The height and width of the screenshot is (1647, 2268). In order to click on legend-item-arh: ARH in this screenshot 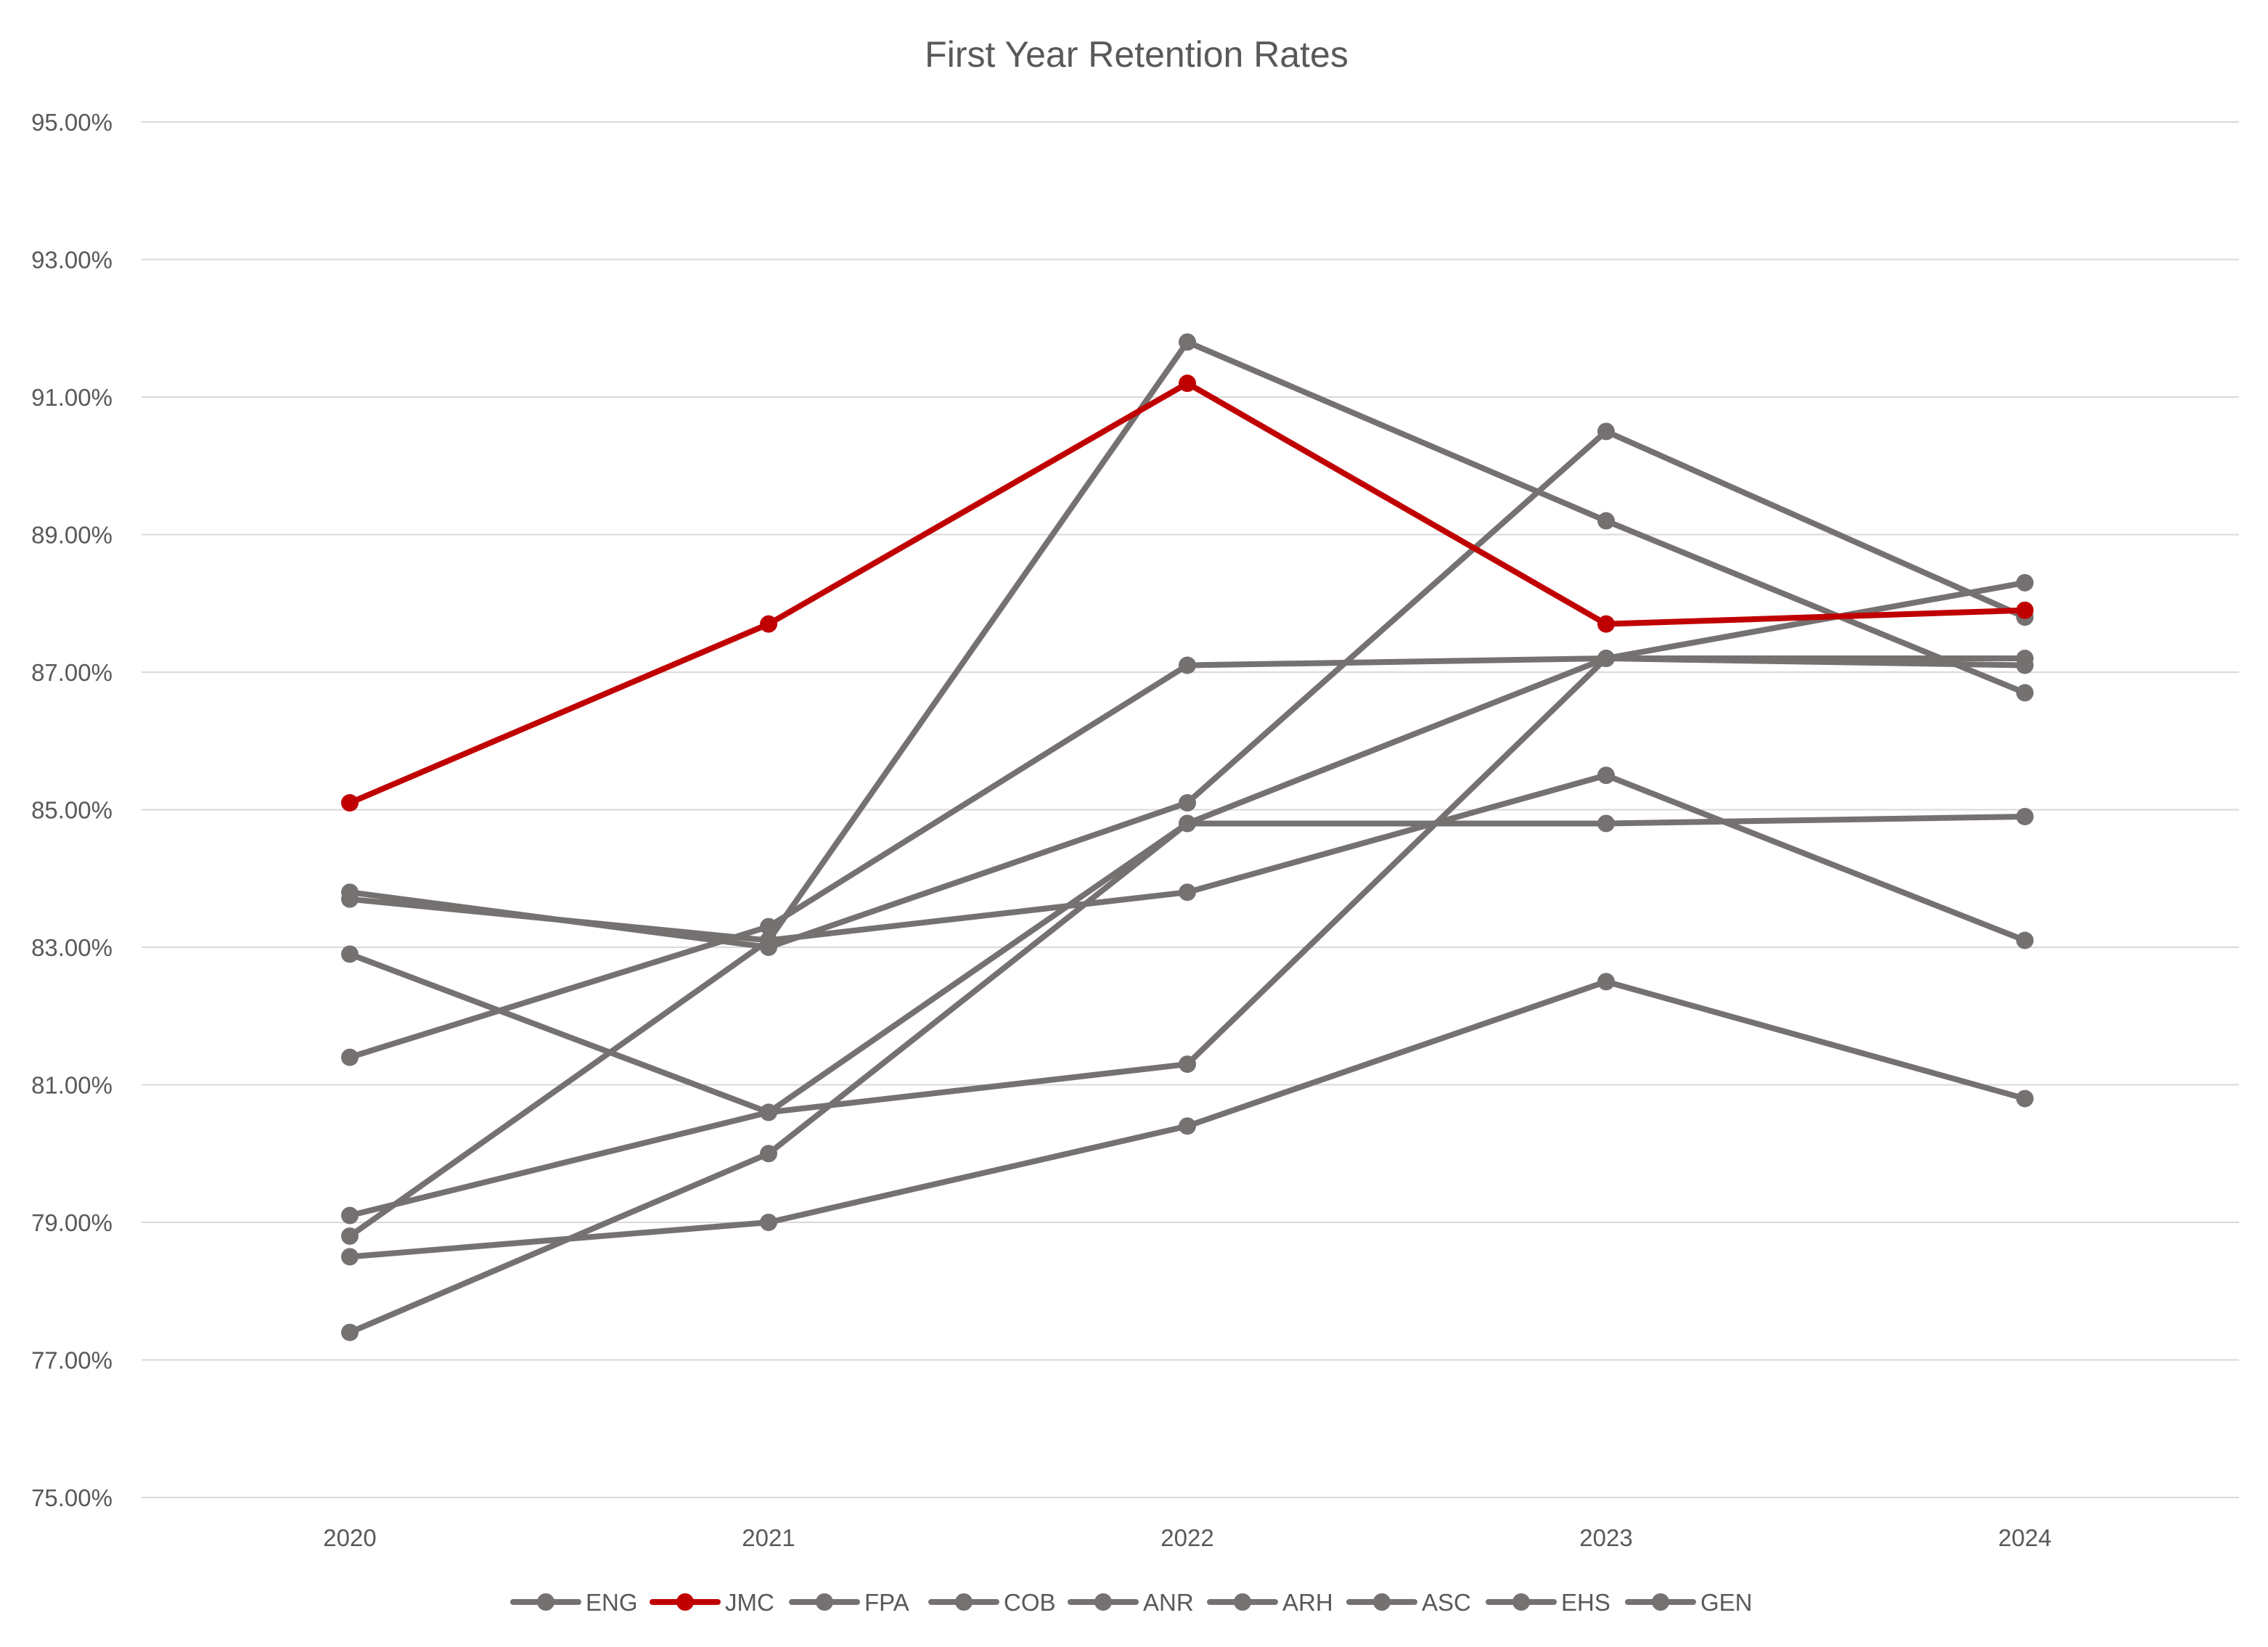, I will do `click(1270, 1602)`.